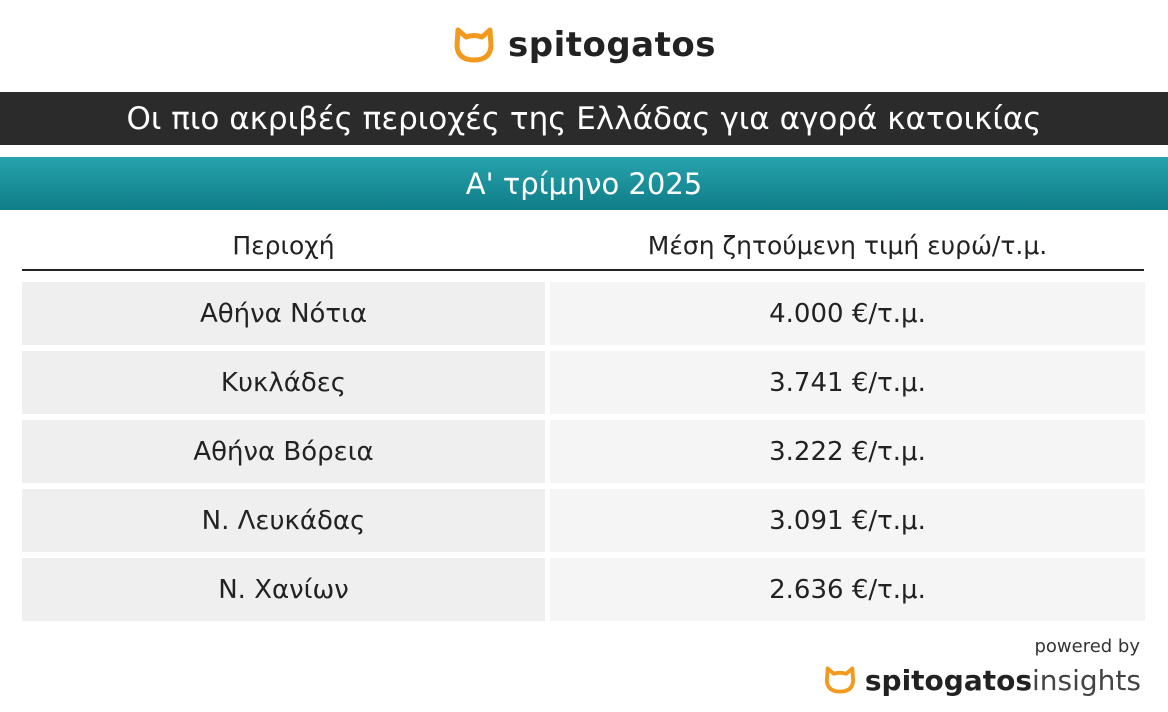 The image size is (1168, 712). Describe the element at coordinates (283, 313) in the screenshot. I see `table-cell: Αθήνα Νότια` at that location.